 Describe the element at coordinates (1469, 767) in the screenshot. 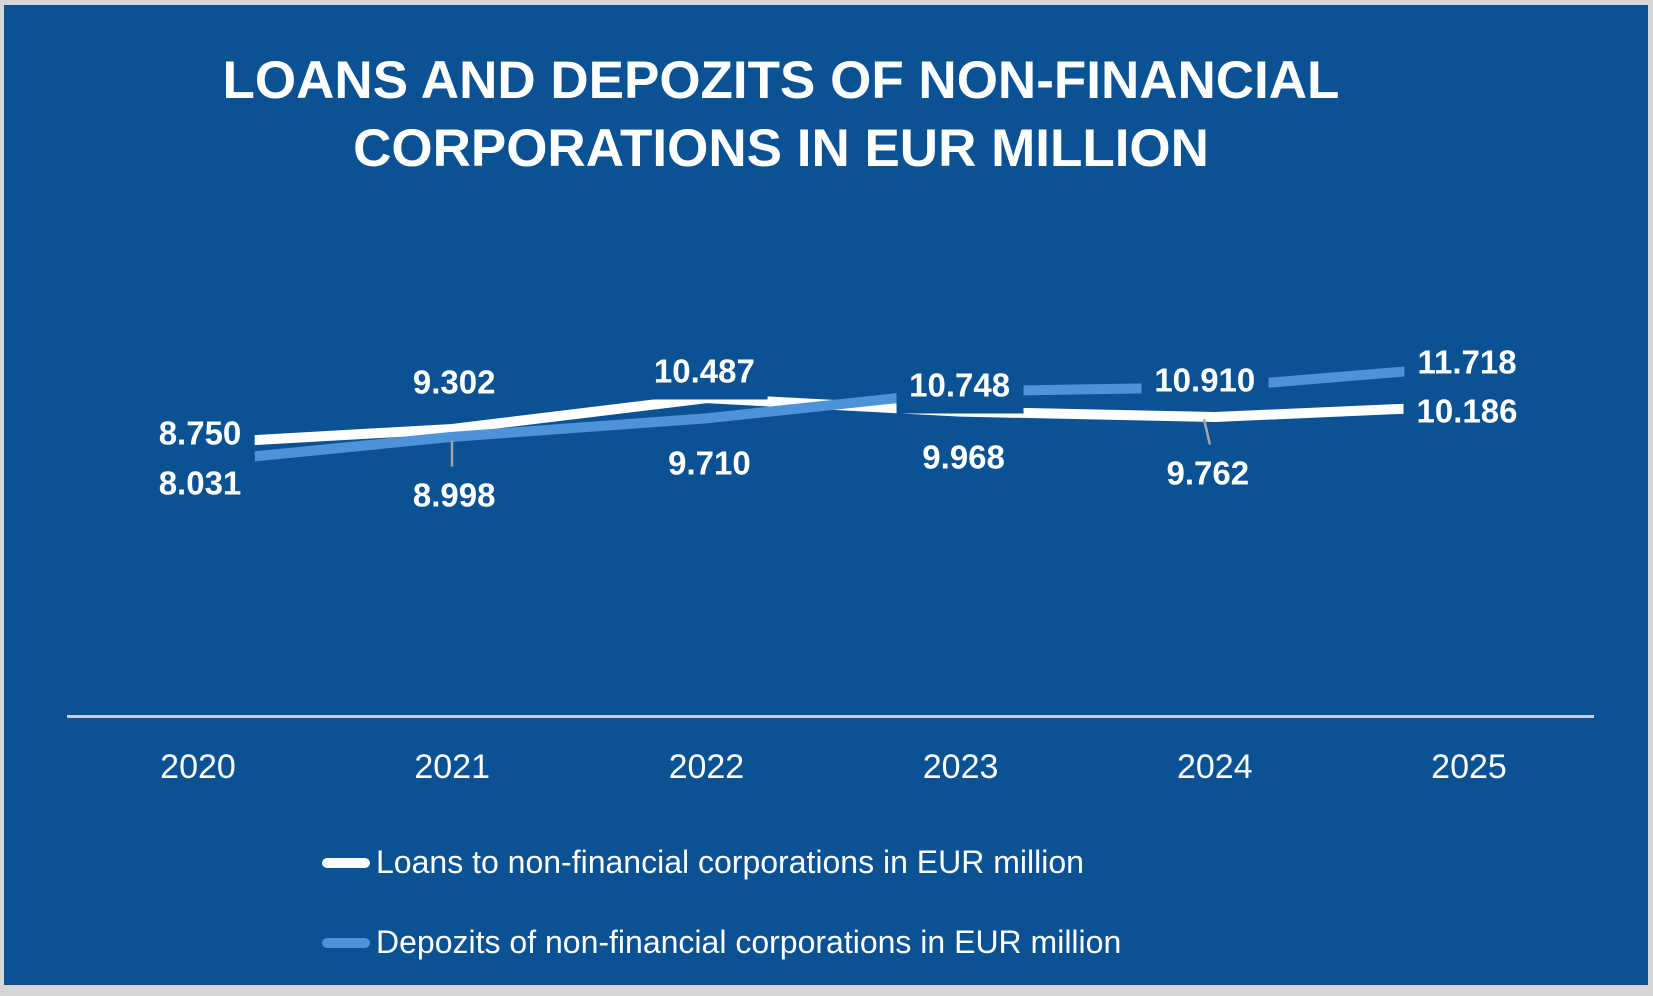

I see `x-axis-label-2025: 2025` at that location.